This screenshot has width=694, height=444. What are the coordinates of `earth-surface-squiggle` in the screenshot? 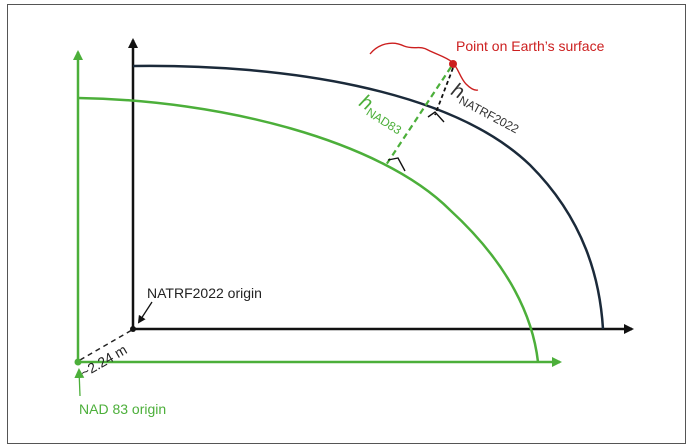 It's located at (424, 66).